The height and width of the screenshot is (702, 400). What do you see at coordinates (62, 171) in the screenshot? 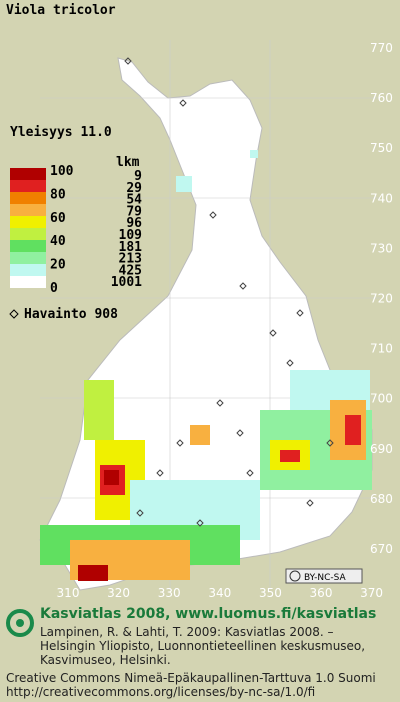
I see `percent-label: 100` at bounding box center [62, 171].